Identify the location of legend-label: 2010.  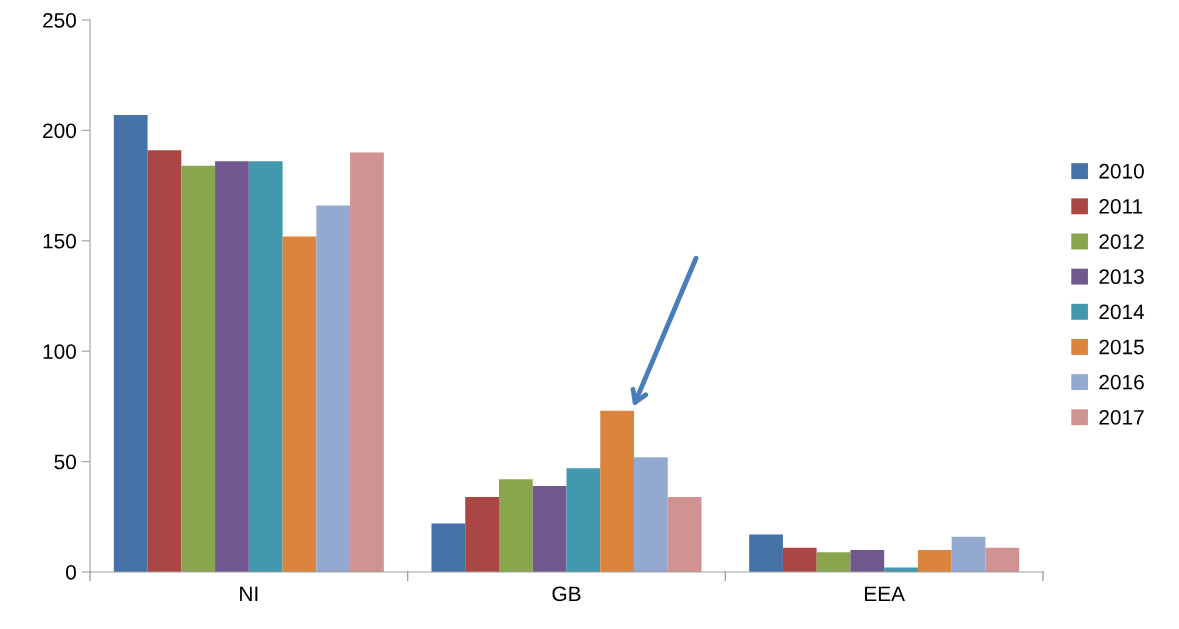
(1121, 171).